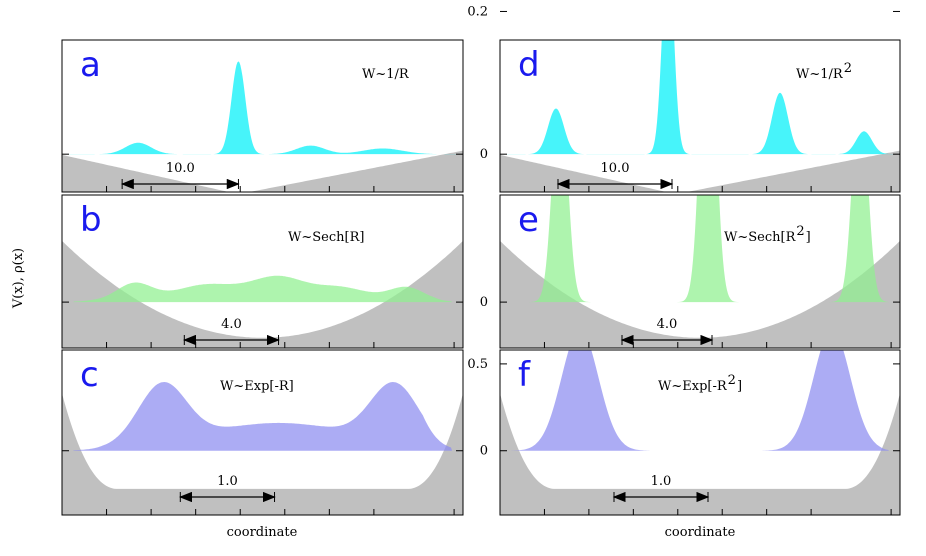  Describe the element at coordinates (231, 324) in the screenshot. I see `scale-bar-label-b: 4.0` at that location.